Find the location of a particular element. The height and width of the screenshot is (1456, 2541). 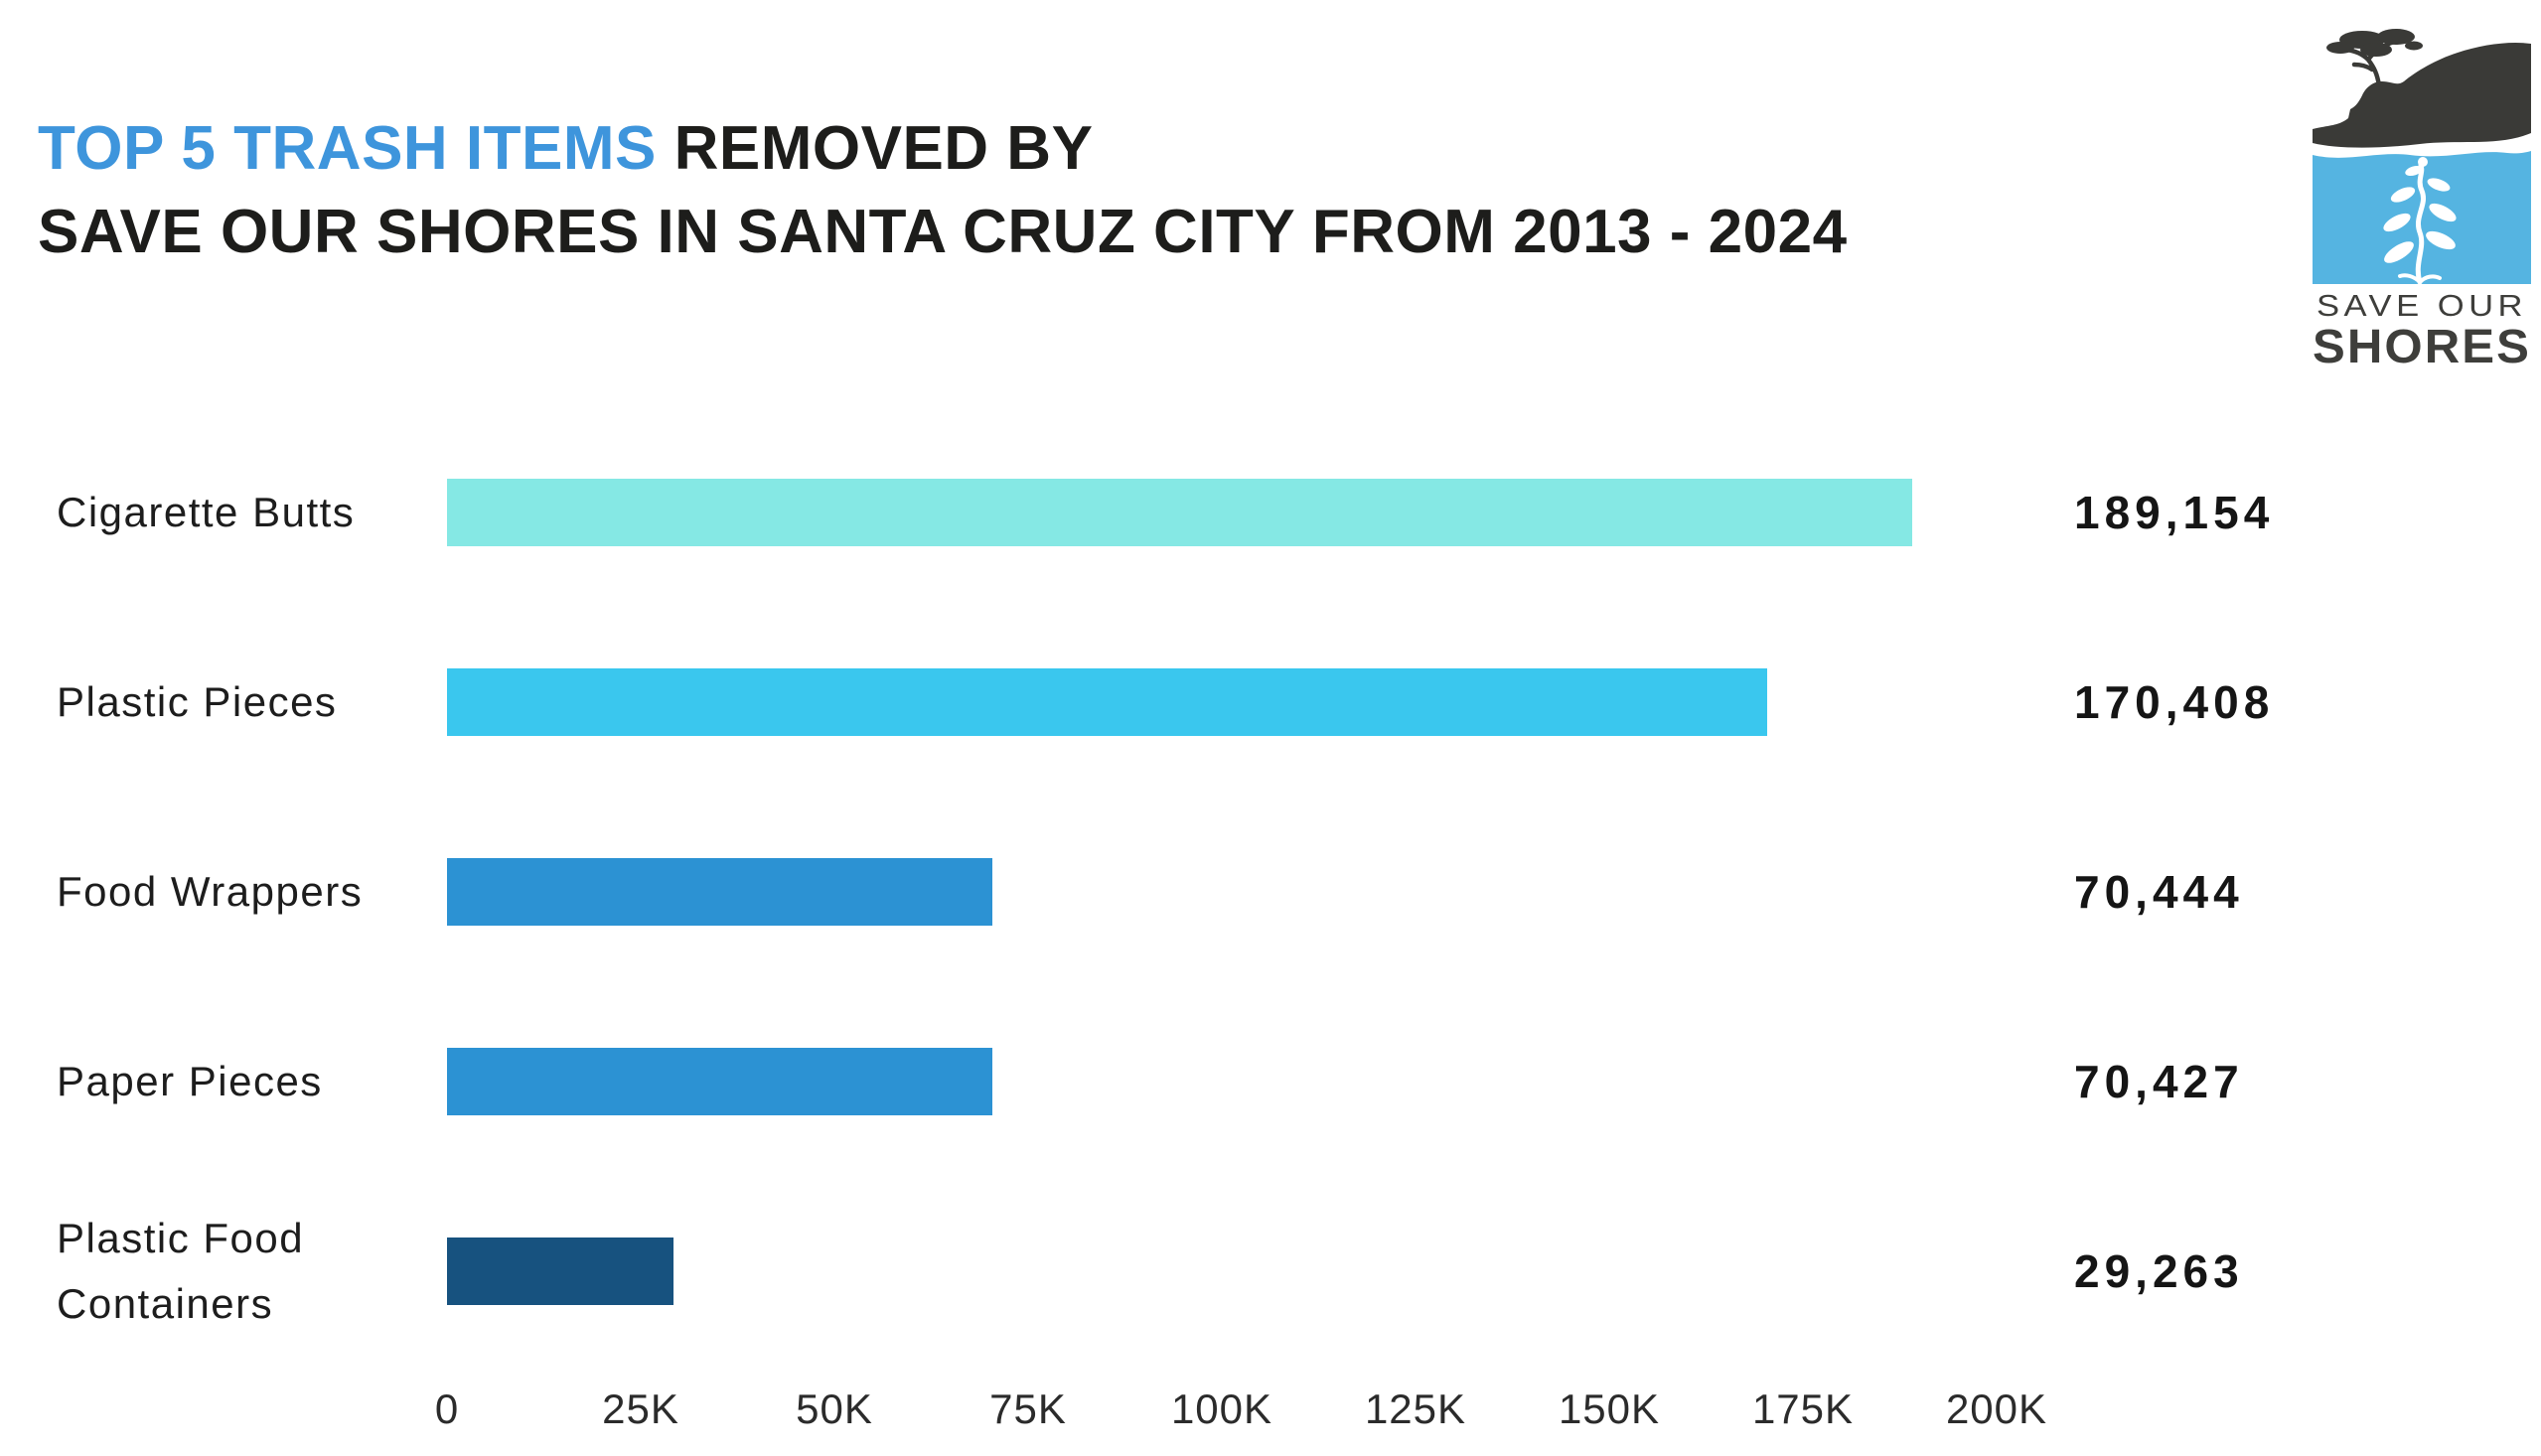

logo-cliff-graphic is located at coordinates (2422, 88).